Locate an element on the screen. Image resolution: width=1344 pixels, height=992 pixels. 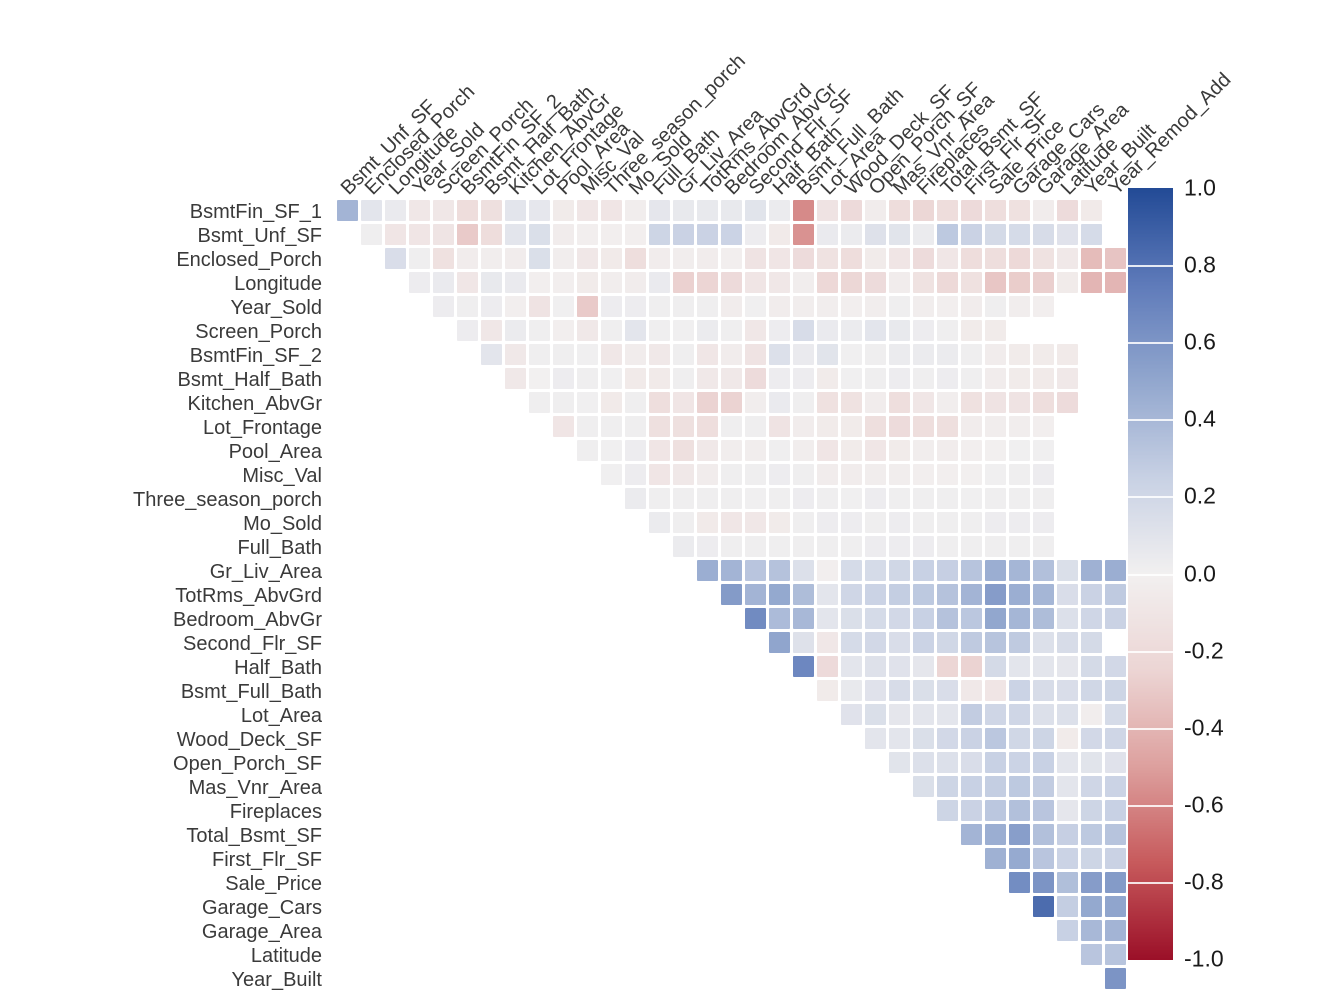
y-axis-label: Open_Porch_SF is located at coordinates (247, 764).